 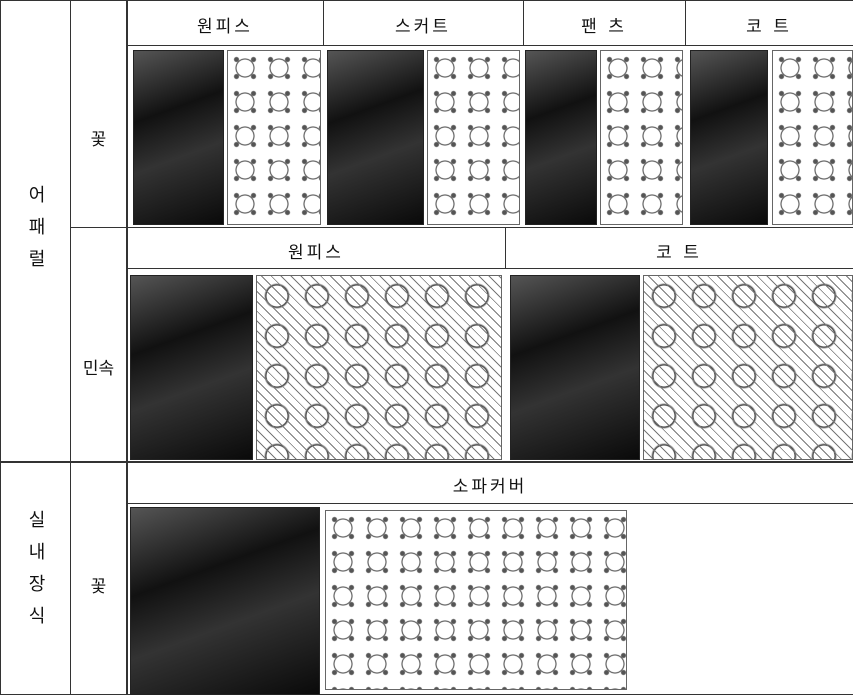 I want to click on section-label: 어패럴, so click(x=35, y=233).